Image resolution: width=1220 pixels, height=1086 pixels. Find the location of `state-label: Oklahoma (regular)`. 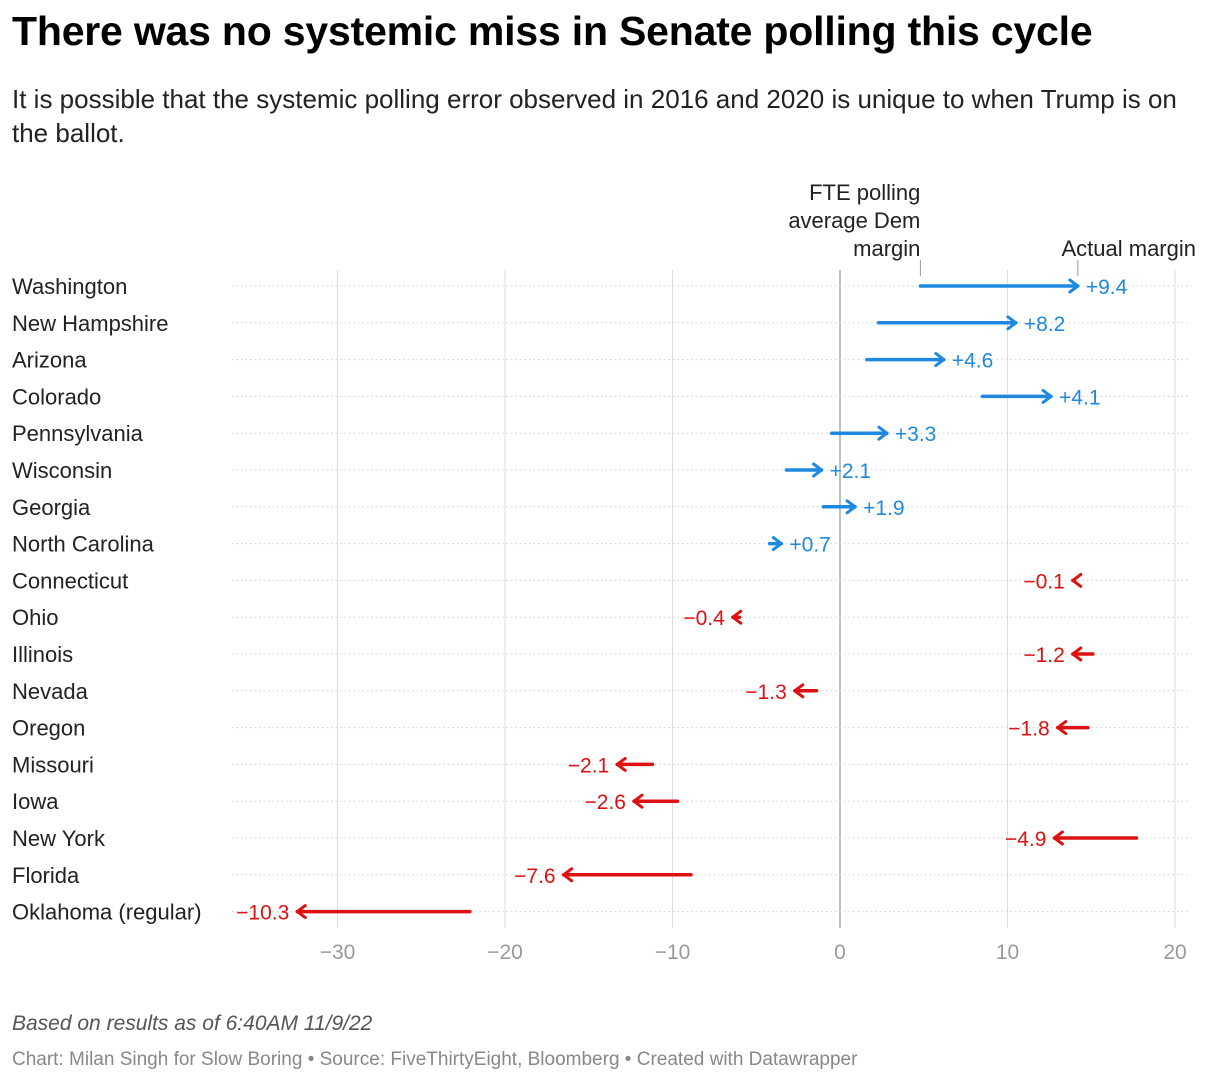

state-label: Oklahoma (regular) is located at coordinates (107, 912).